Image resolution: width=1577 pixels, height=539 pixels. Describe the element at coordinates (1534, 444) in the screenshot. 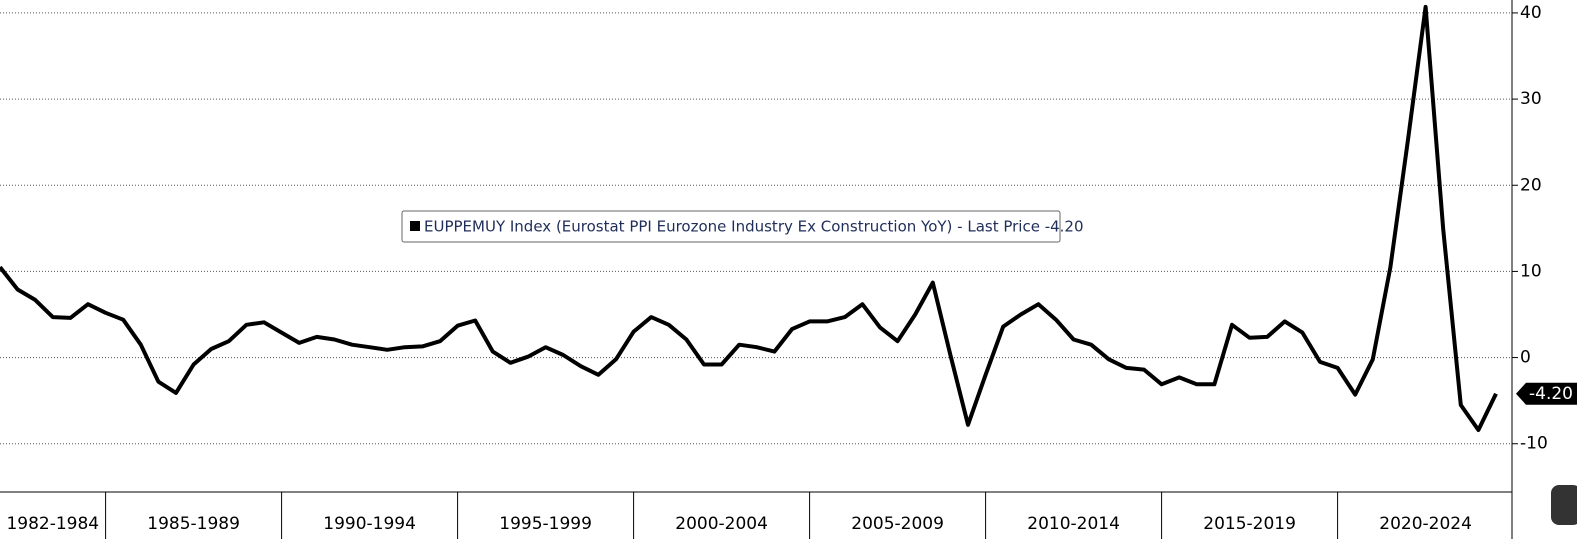

I see `y-tick-label: -10` at that location.